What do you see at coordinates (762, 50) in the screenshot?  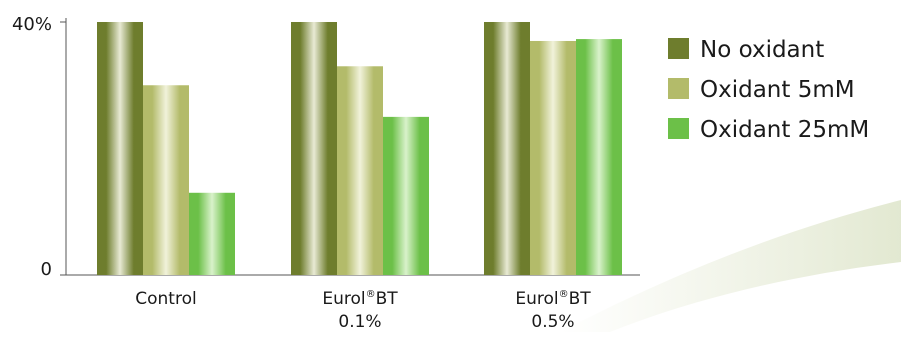 I see `legend-label: No oxidant` at bounding box center [762, 50].